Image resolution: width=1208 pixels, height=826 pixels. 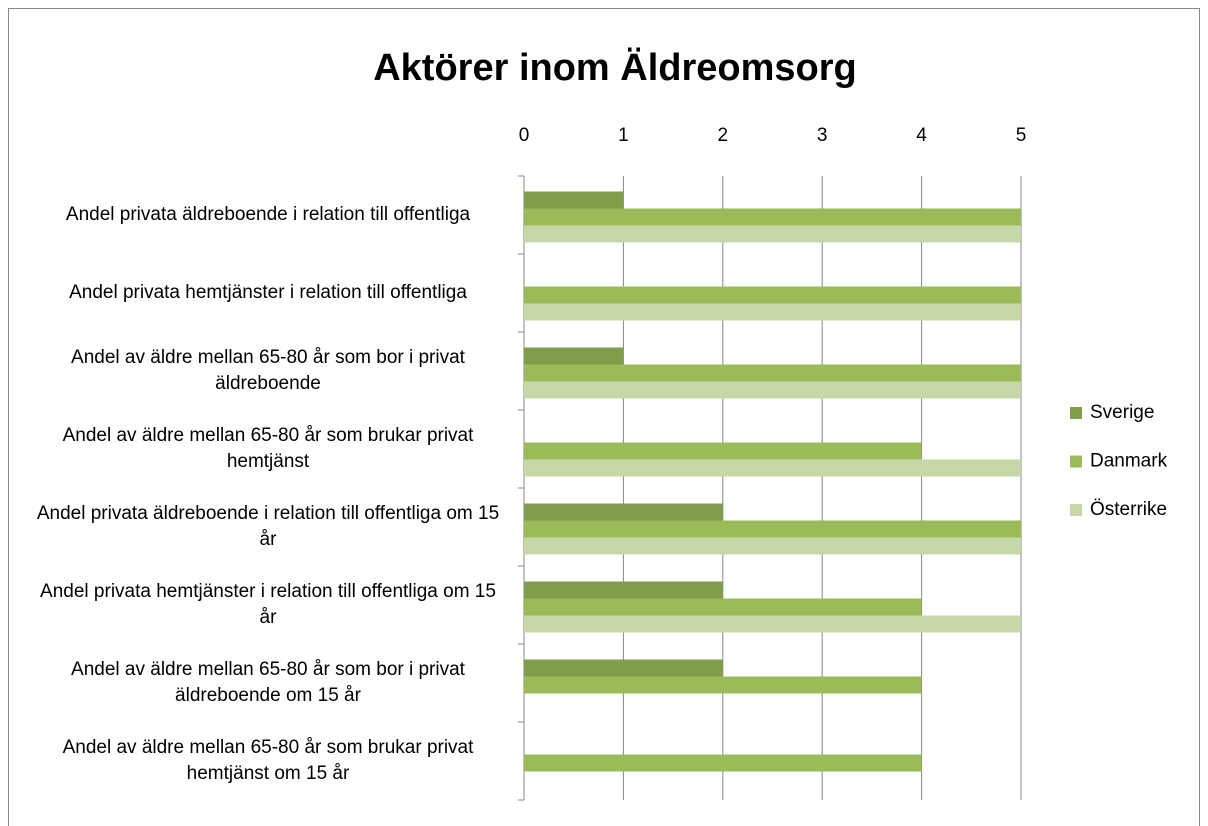 What do you see at coordinates (524, 135) in the screenshot?
I see `x-tick-label: 0` at bounding box center [524, 135].